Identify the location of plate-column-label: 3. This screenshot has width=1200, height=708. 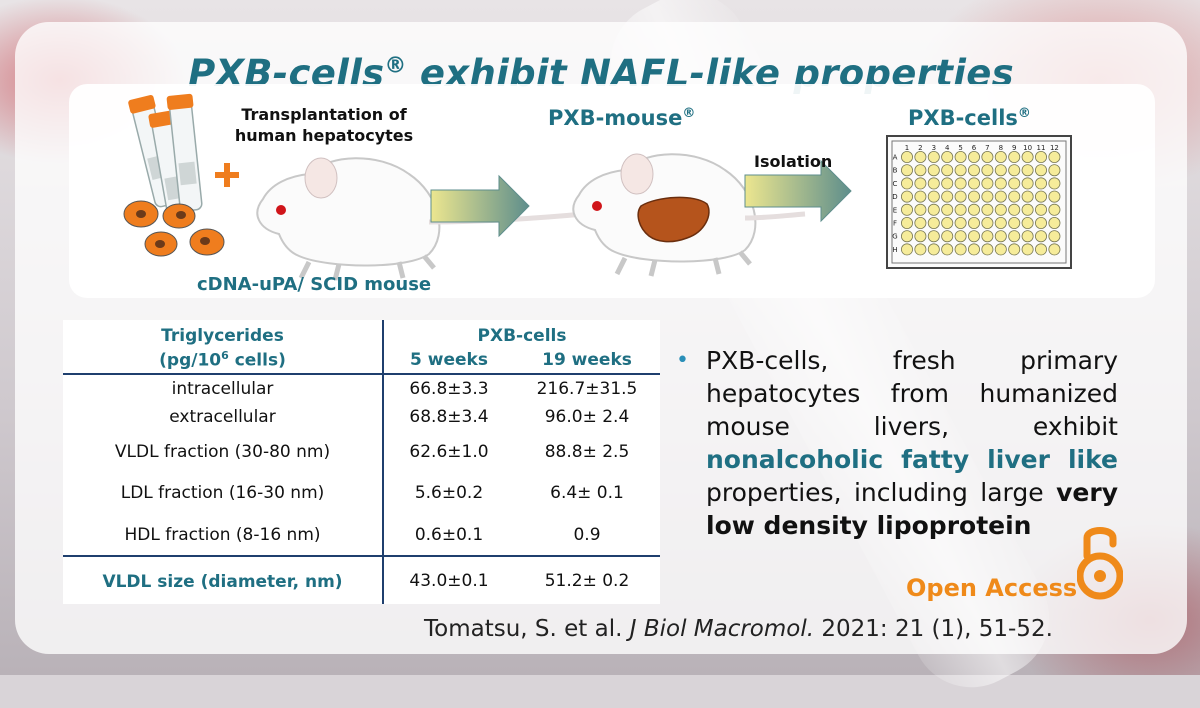
(934, 148).